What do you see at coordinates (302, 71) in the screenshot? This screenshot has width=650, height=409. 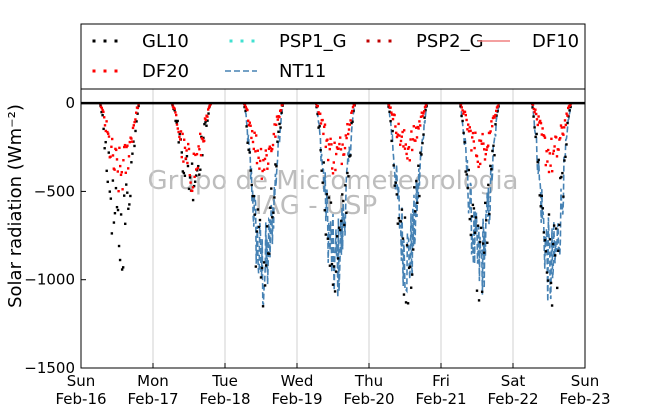 I see `legend-label: NT11` at bounding box center [302, 71].